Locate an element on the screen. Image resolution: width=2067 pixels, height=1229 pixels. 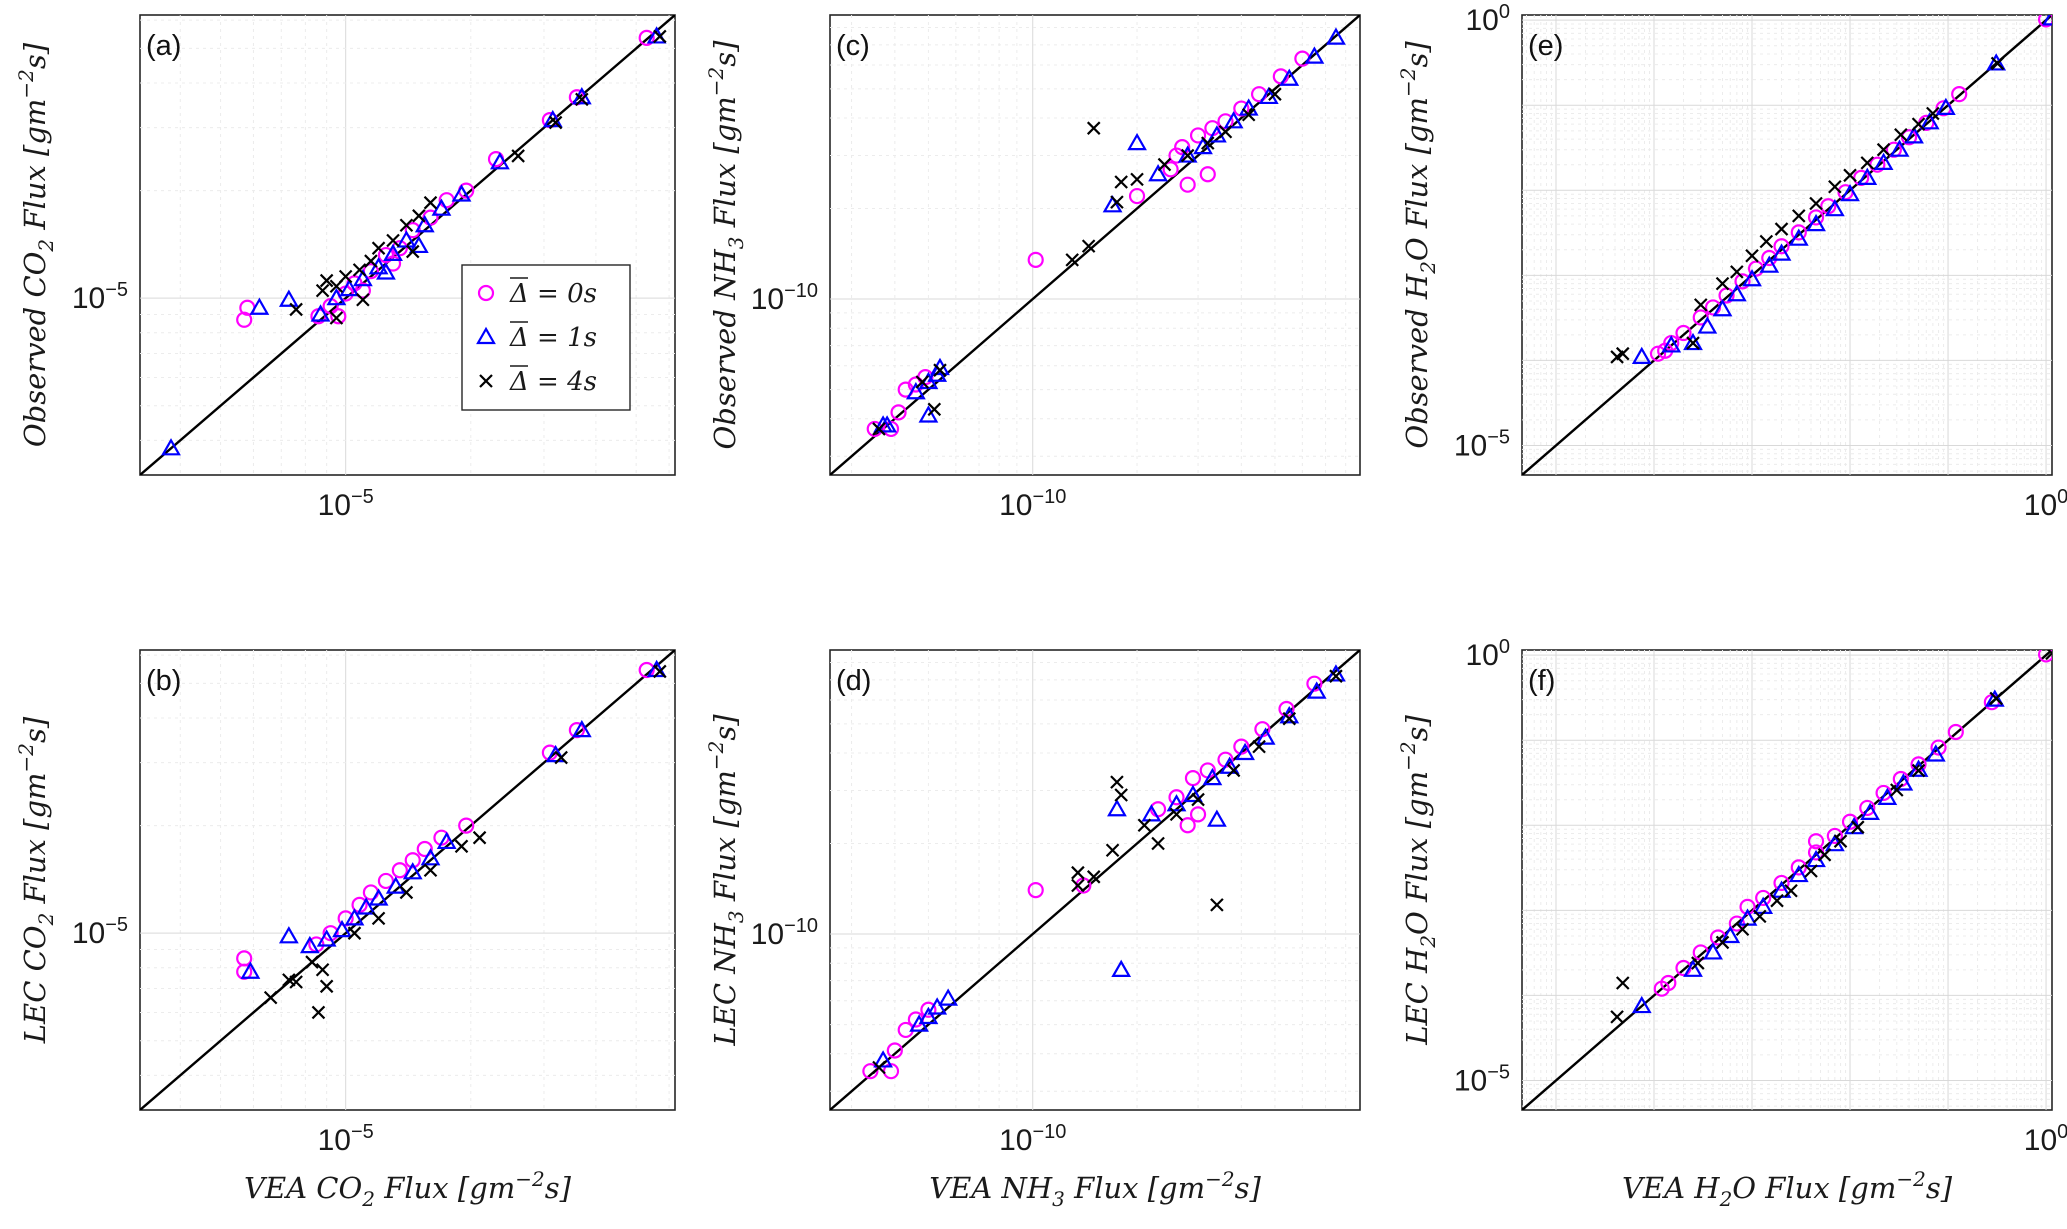
y-axis-label: Observed CO2 Flux [gm−2s] is located at coordinates (36, 244).